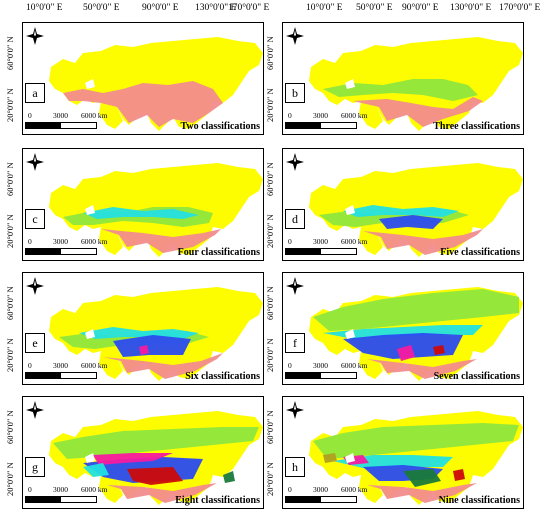 Image resolution: width=550 pixels, height=509 pixels. I want to click on panel-title: Nine classifications, so click(479, 500).